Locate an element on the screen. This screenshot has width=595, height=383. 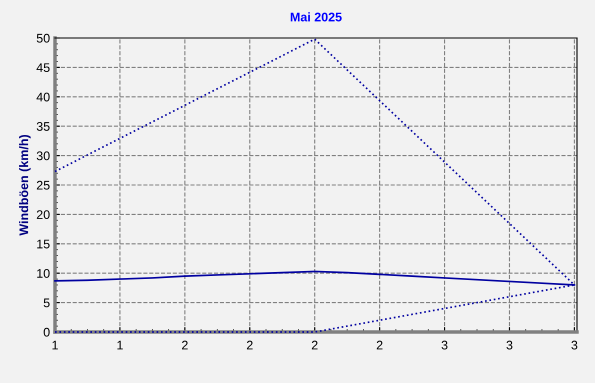
y-tick-label: 20 is located at coordinates (43, 215).